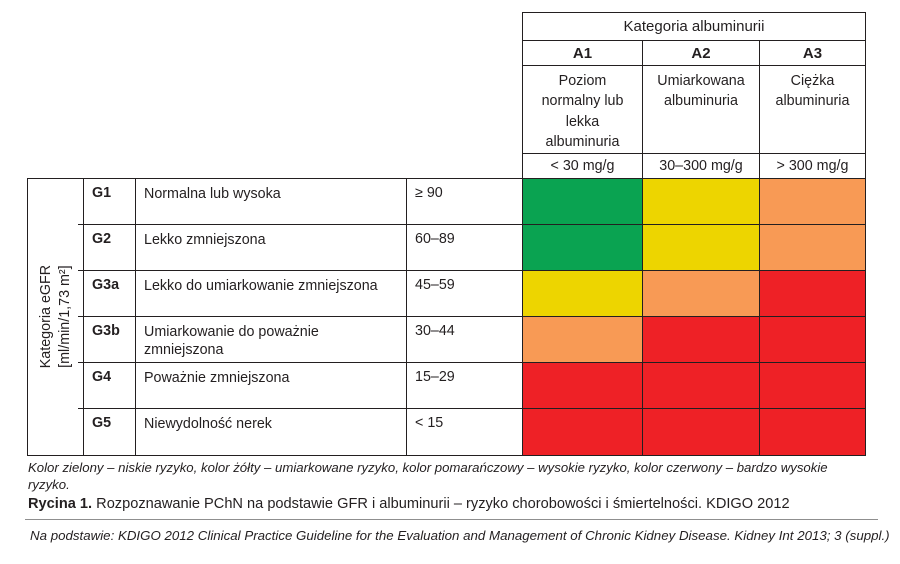 Image resolution: width=900 pixels, height=564 pixels. Describe the element at coordinates (701, 293) in the screenshot. I see `risk-cell-g3a-a2` at that location.